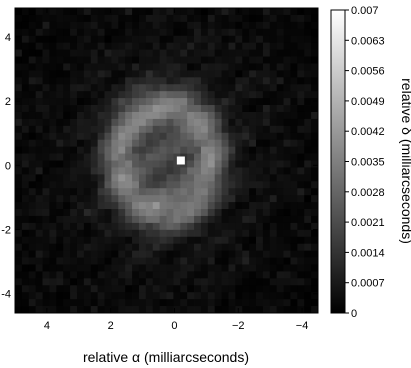 This screenshot has width=411, height=368. What do you see at coordinates (8, 38) in the screenshot?
I see `y-tick-label: 4` at bounding box center [8, 38].